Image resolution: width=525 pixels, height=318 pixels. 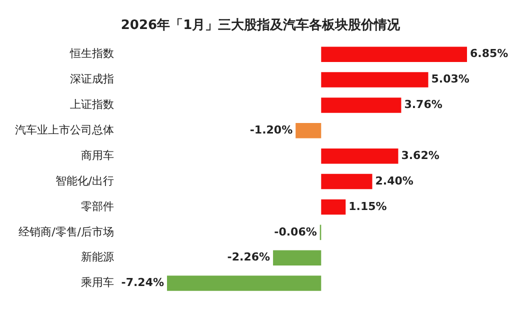 What do you see at coordinates (423, 105) in the screenshot?
I see `data-label: 3.76%` at bounding box center [423, 105].